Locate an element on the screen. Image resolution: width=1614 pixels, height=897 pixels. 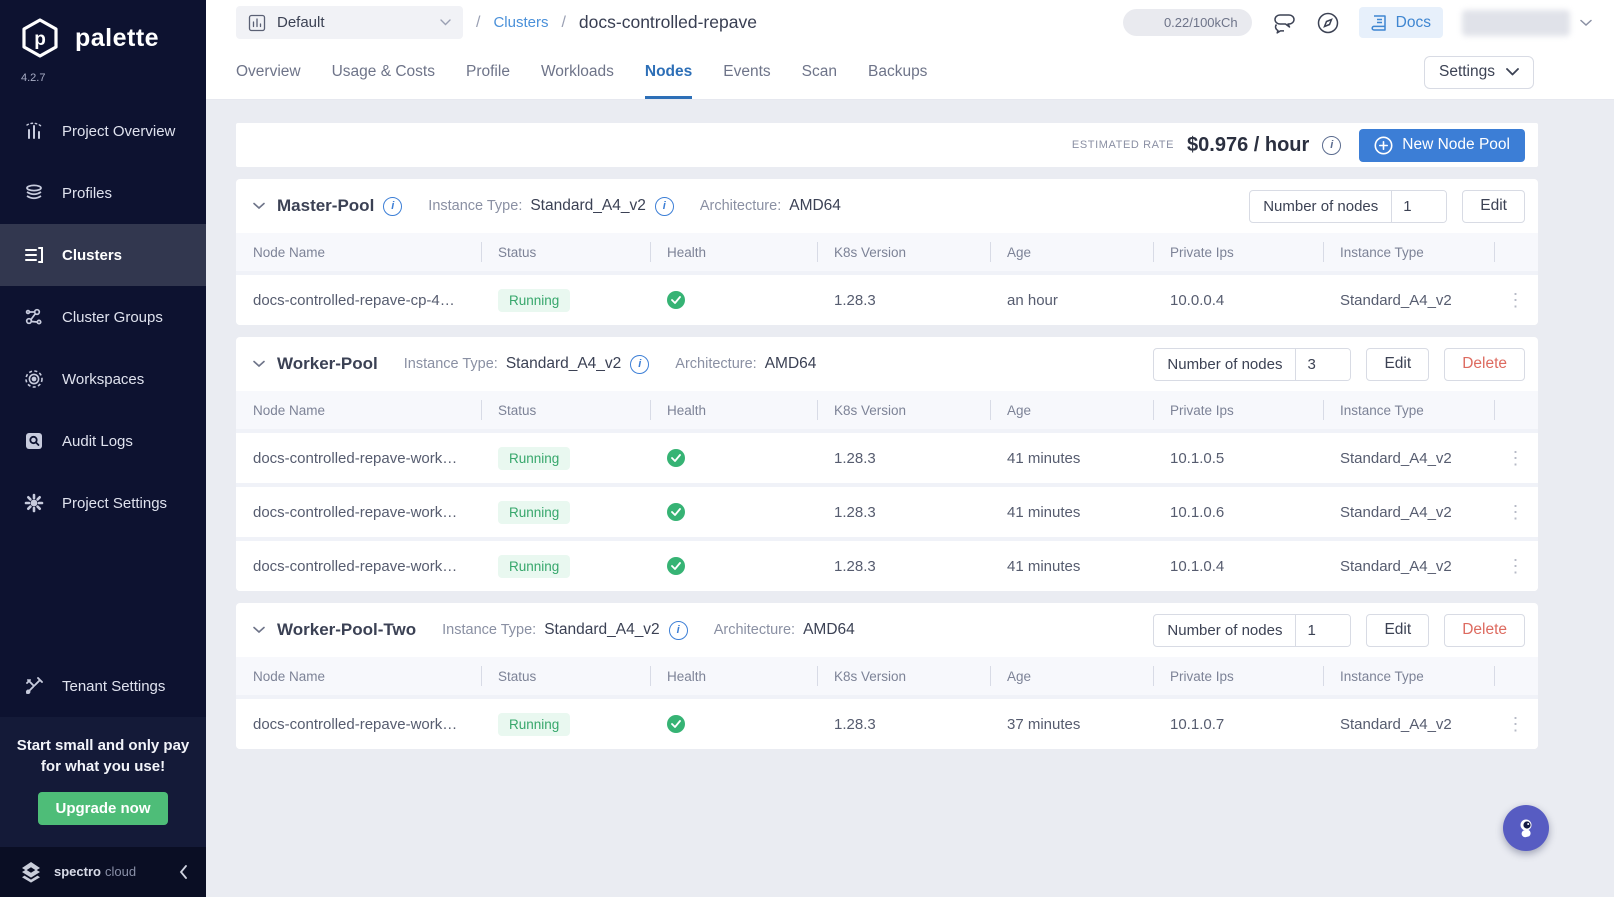
sidebar-item-clusters: Clusters is located at coordinates (103, 255).